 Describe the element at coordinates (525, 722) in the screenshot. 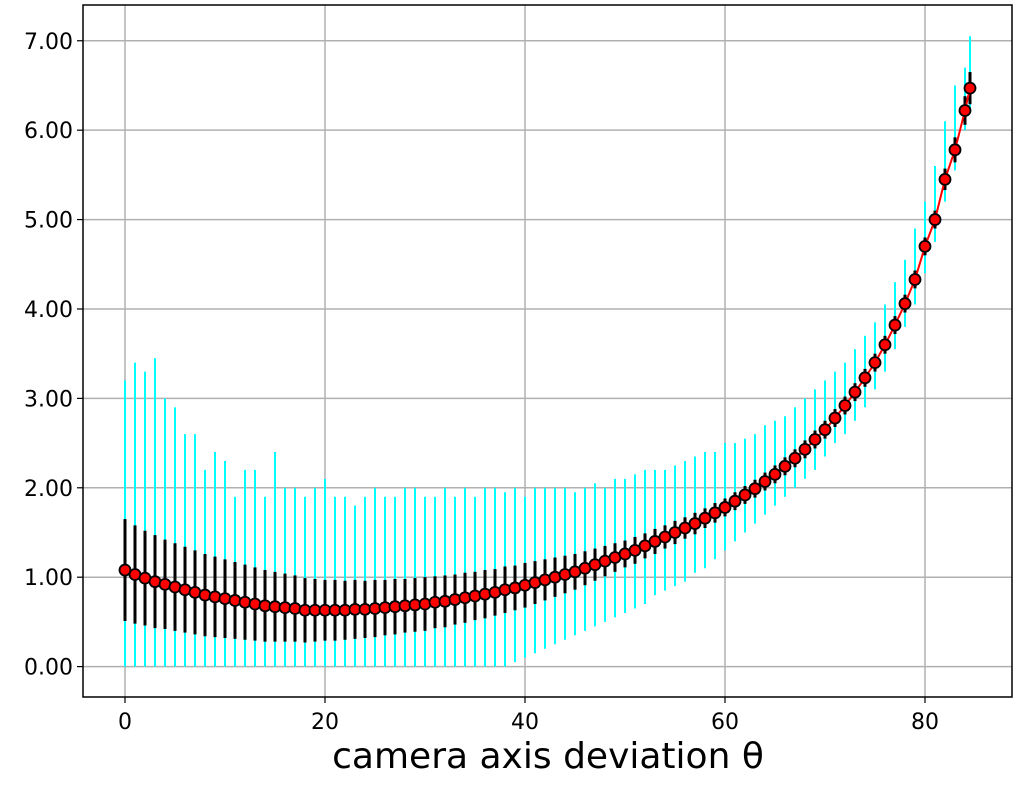

I see `x-tick-label: 40` at that location.